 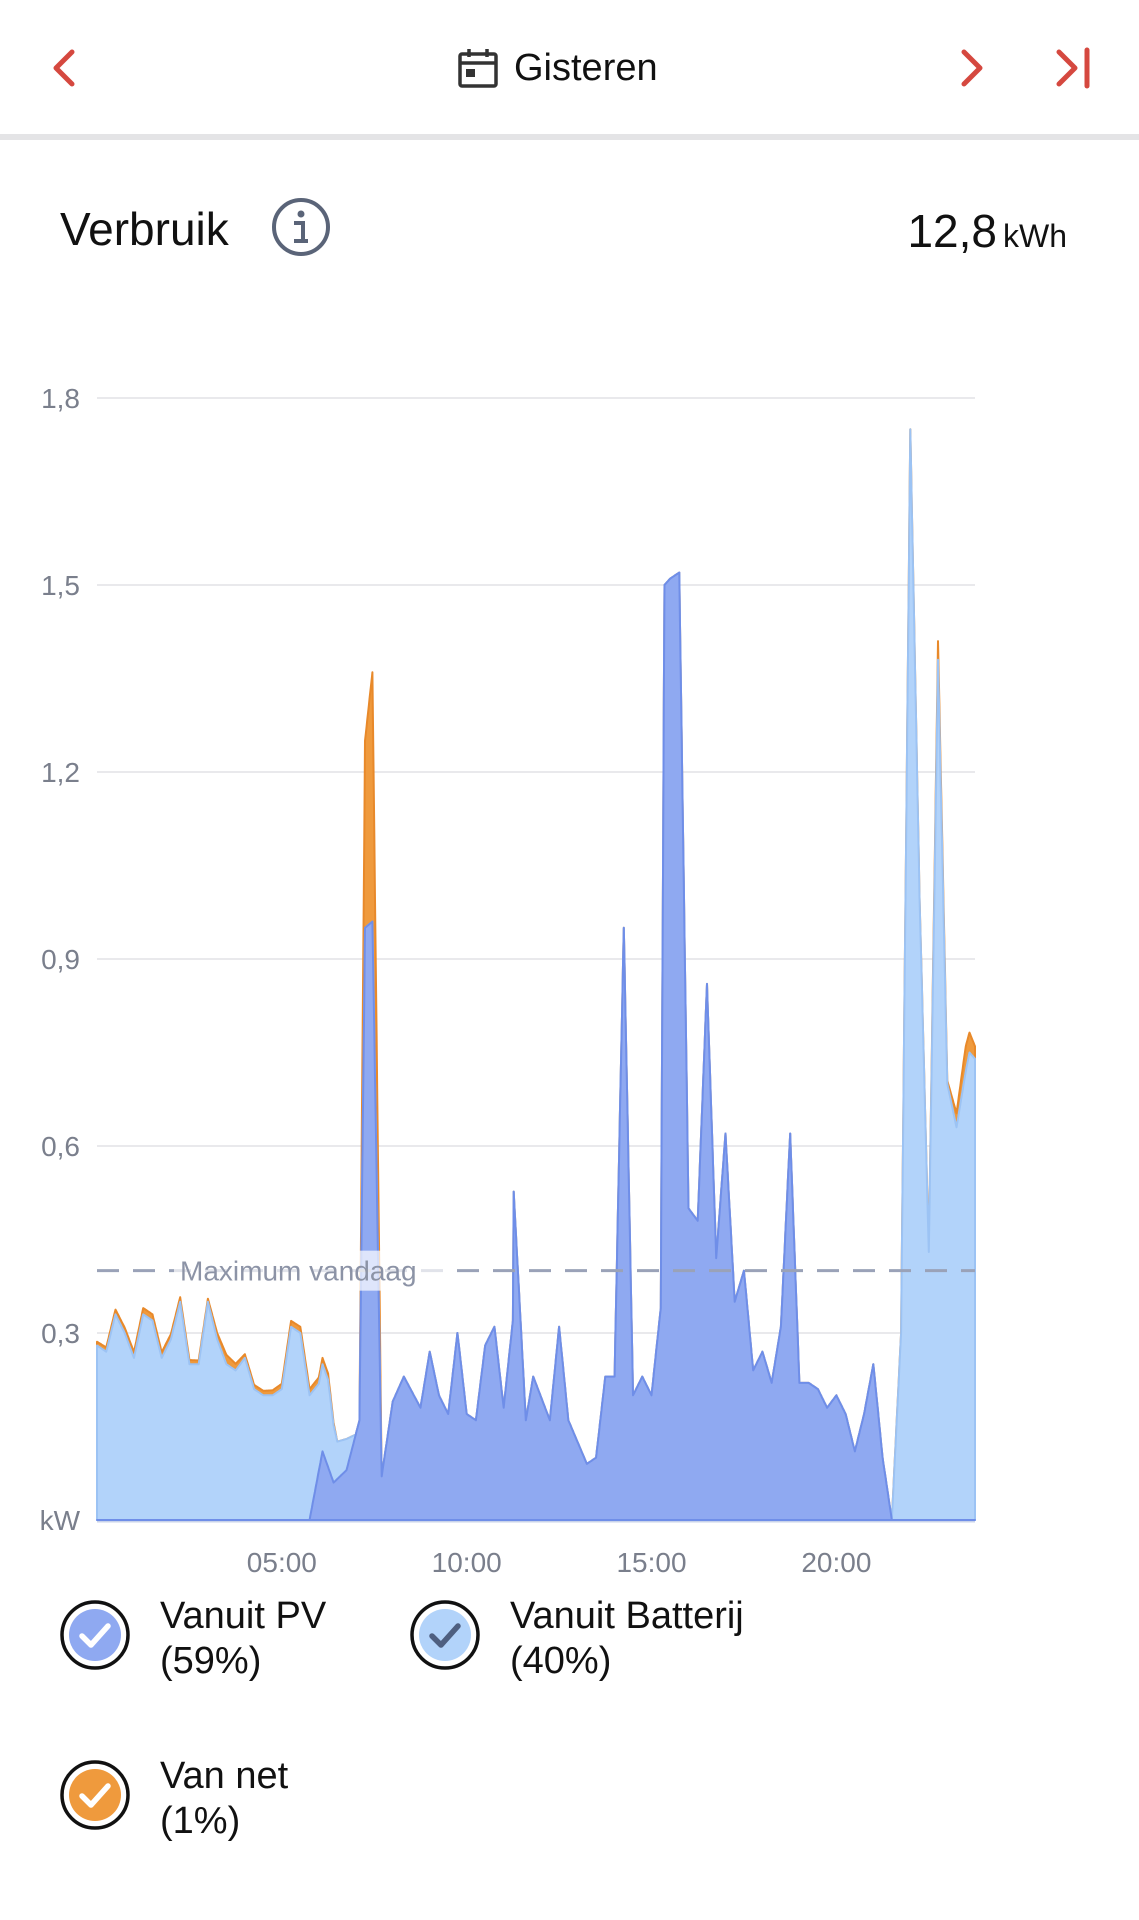 What do you see at coordinates (60, 585) in the screenshot?
I see `y-tick-label: 1,5` at bounding box center [60, 585].